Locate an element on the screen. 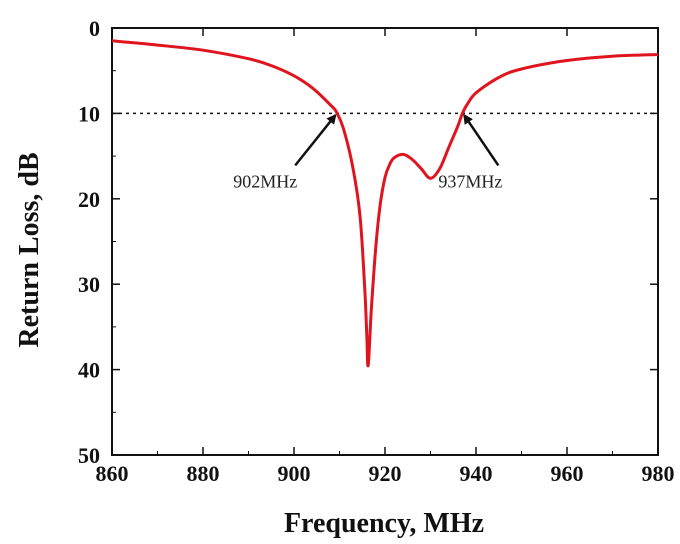  x-tick-label: 980 is located at coordinates (658, 473).